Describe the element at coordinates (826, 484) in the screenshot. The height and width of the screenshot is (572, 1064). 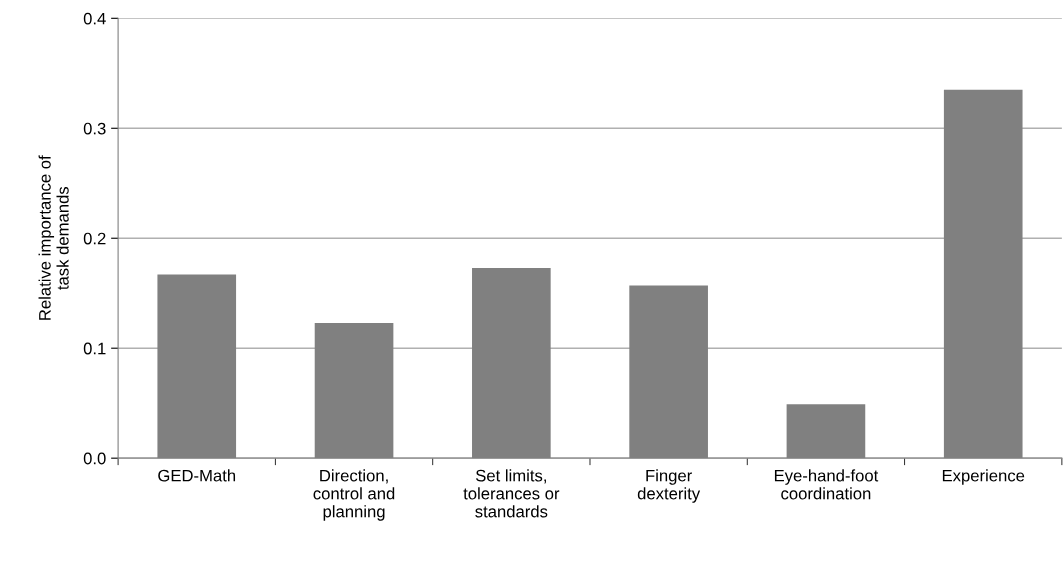
I see `x-tick-label: Eye-hand-foot coordination` at that location.